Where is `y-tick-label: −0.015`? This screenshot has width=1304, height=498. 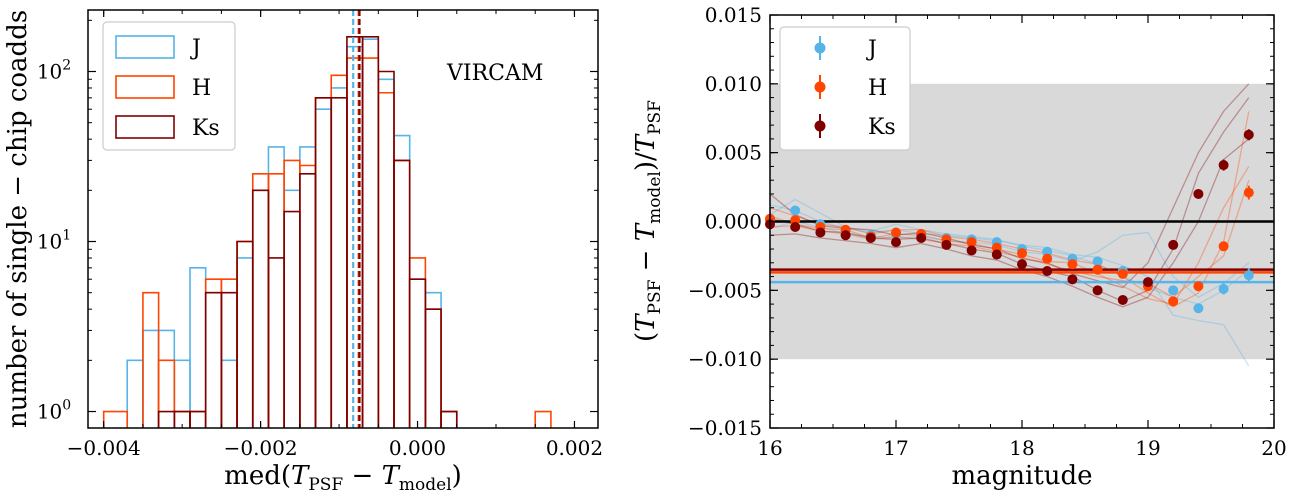
y-tick-label: −0.015 is located at coordinates (725, 428).